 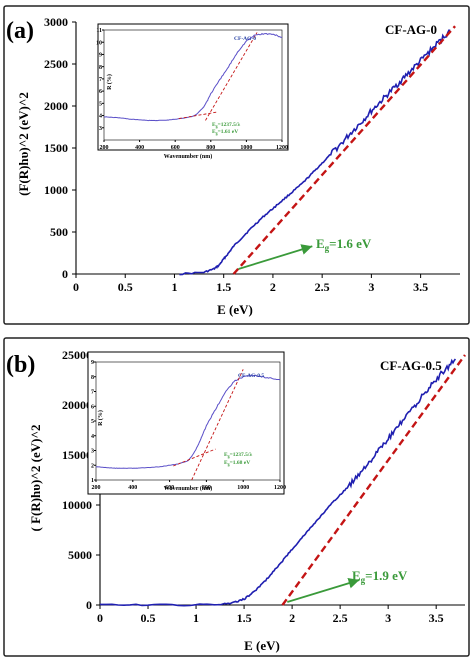 I want to click on a-eg-arrow, so click(x=275, y=257).